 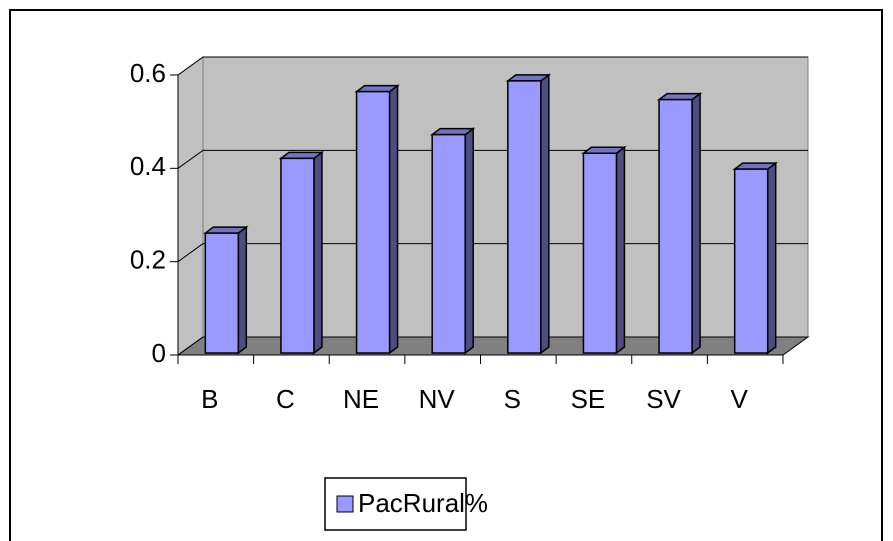 I want to click on y-tick-label: 0.2, so click(x=148, y=260).